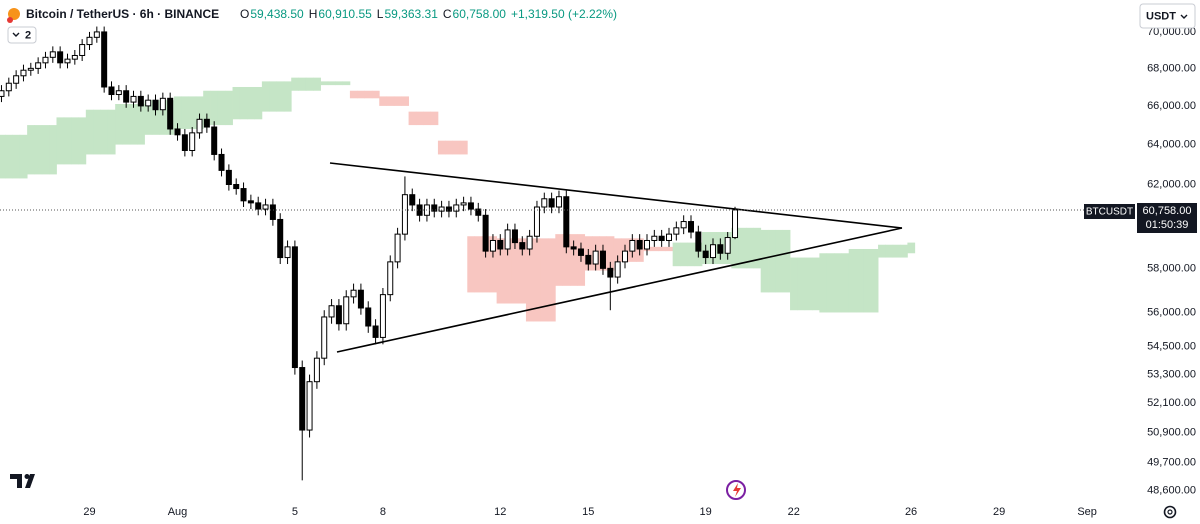 The image size is (1200, 524). I want to click on events-icon, so click(736, 490).